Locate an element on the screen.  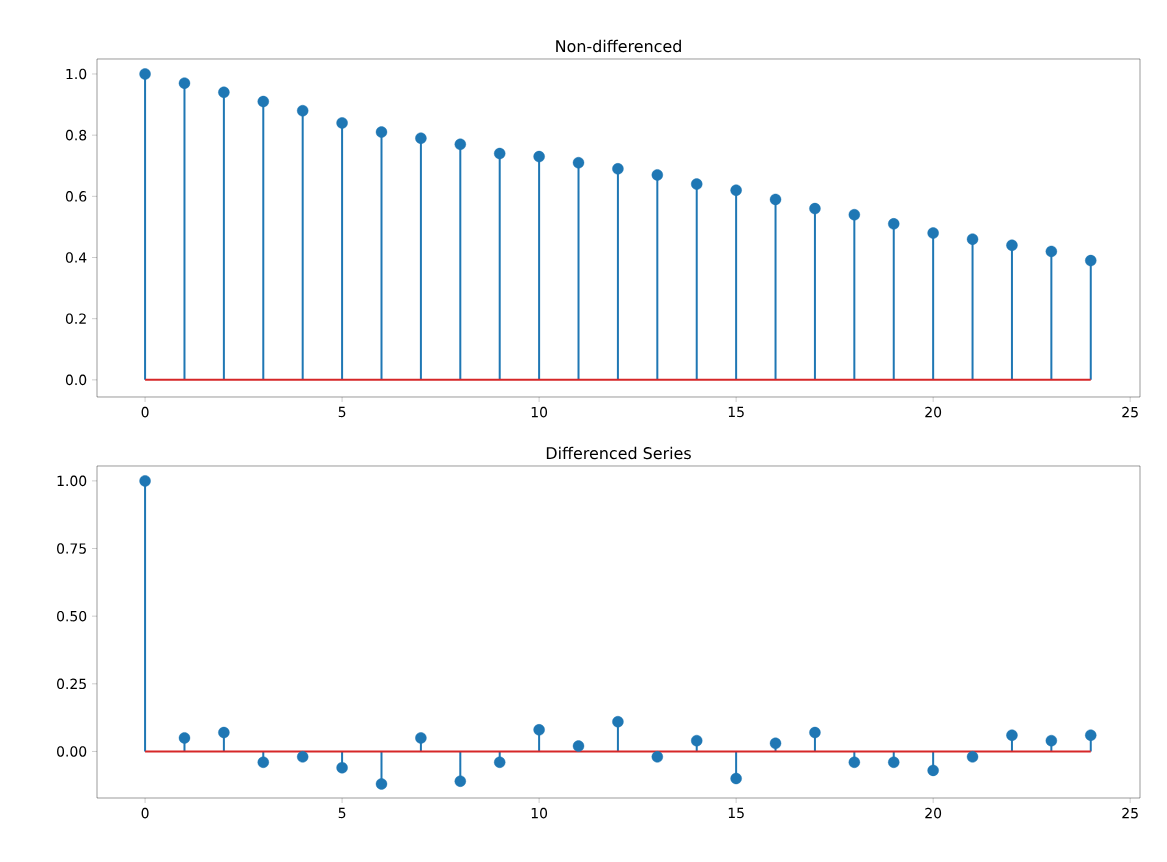
y-tick-label: 0.2 is located at coordinates (75, 318).